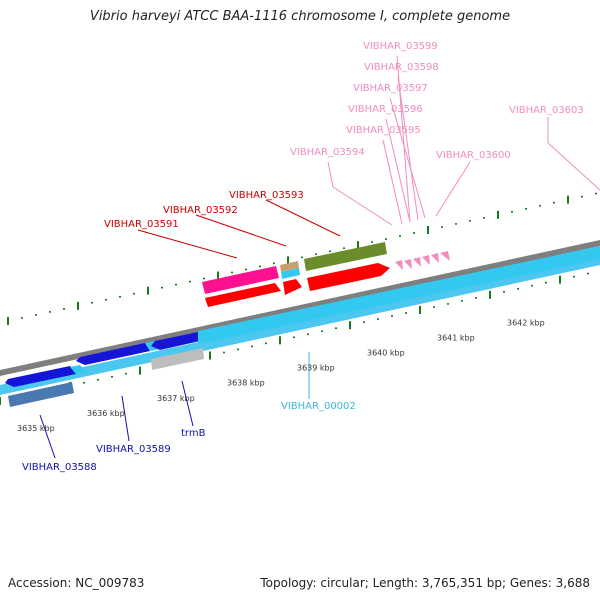 This screenshot has width=600, height=600. Describe the element at coordinates (59, 467) in the screenshot. I see `label-vibhar-03588: VIBHAR_03588` at that location.